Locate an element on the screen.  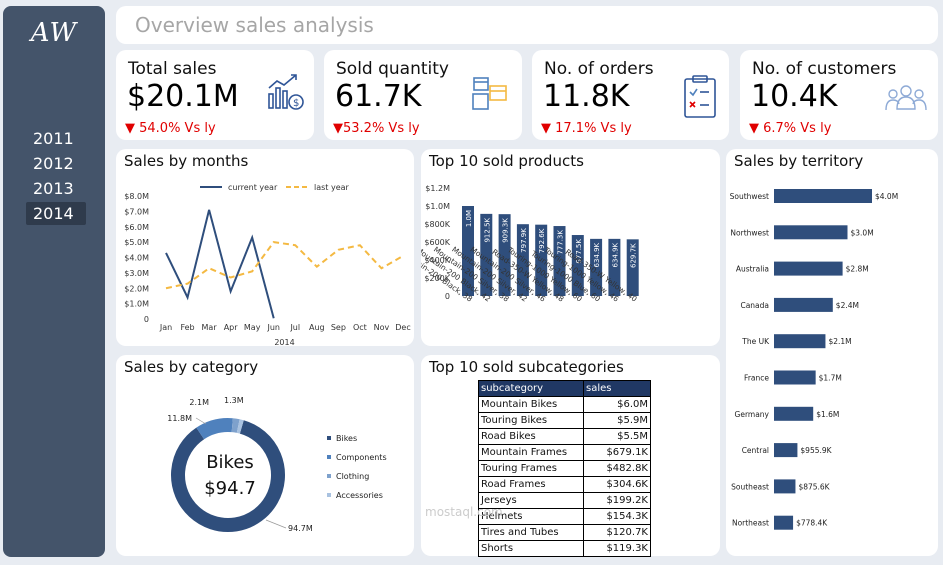
sidebar: AW 2011 2012 2013 2014 is located at coordinates (54, 281).